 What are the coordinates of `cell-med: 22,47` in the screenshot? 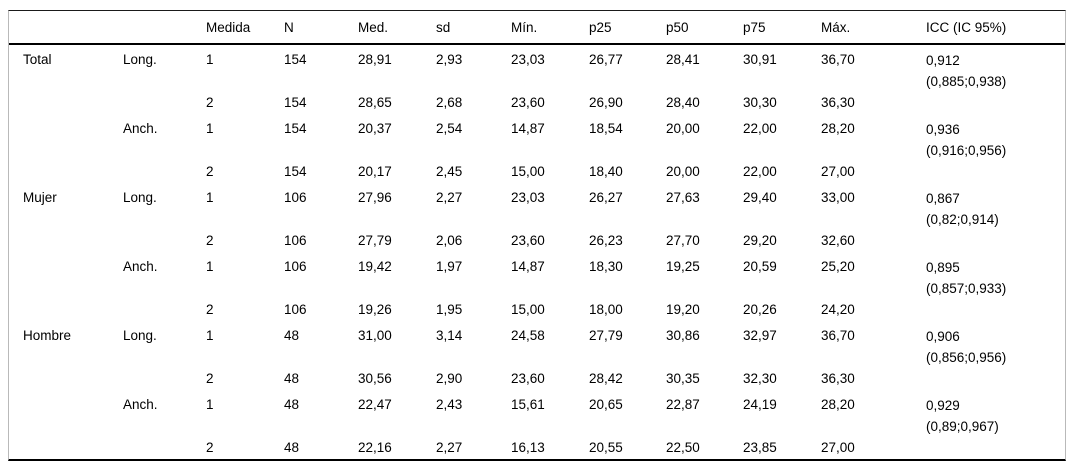 It's located at (375, 404).